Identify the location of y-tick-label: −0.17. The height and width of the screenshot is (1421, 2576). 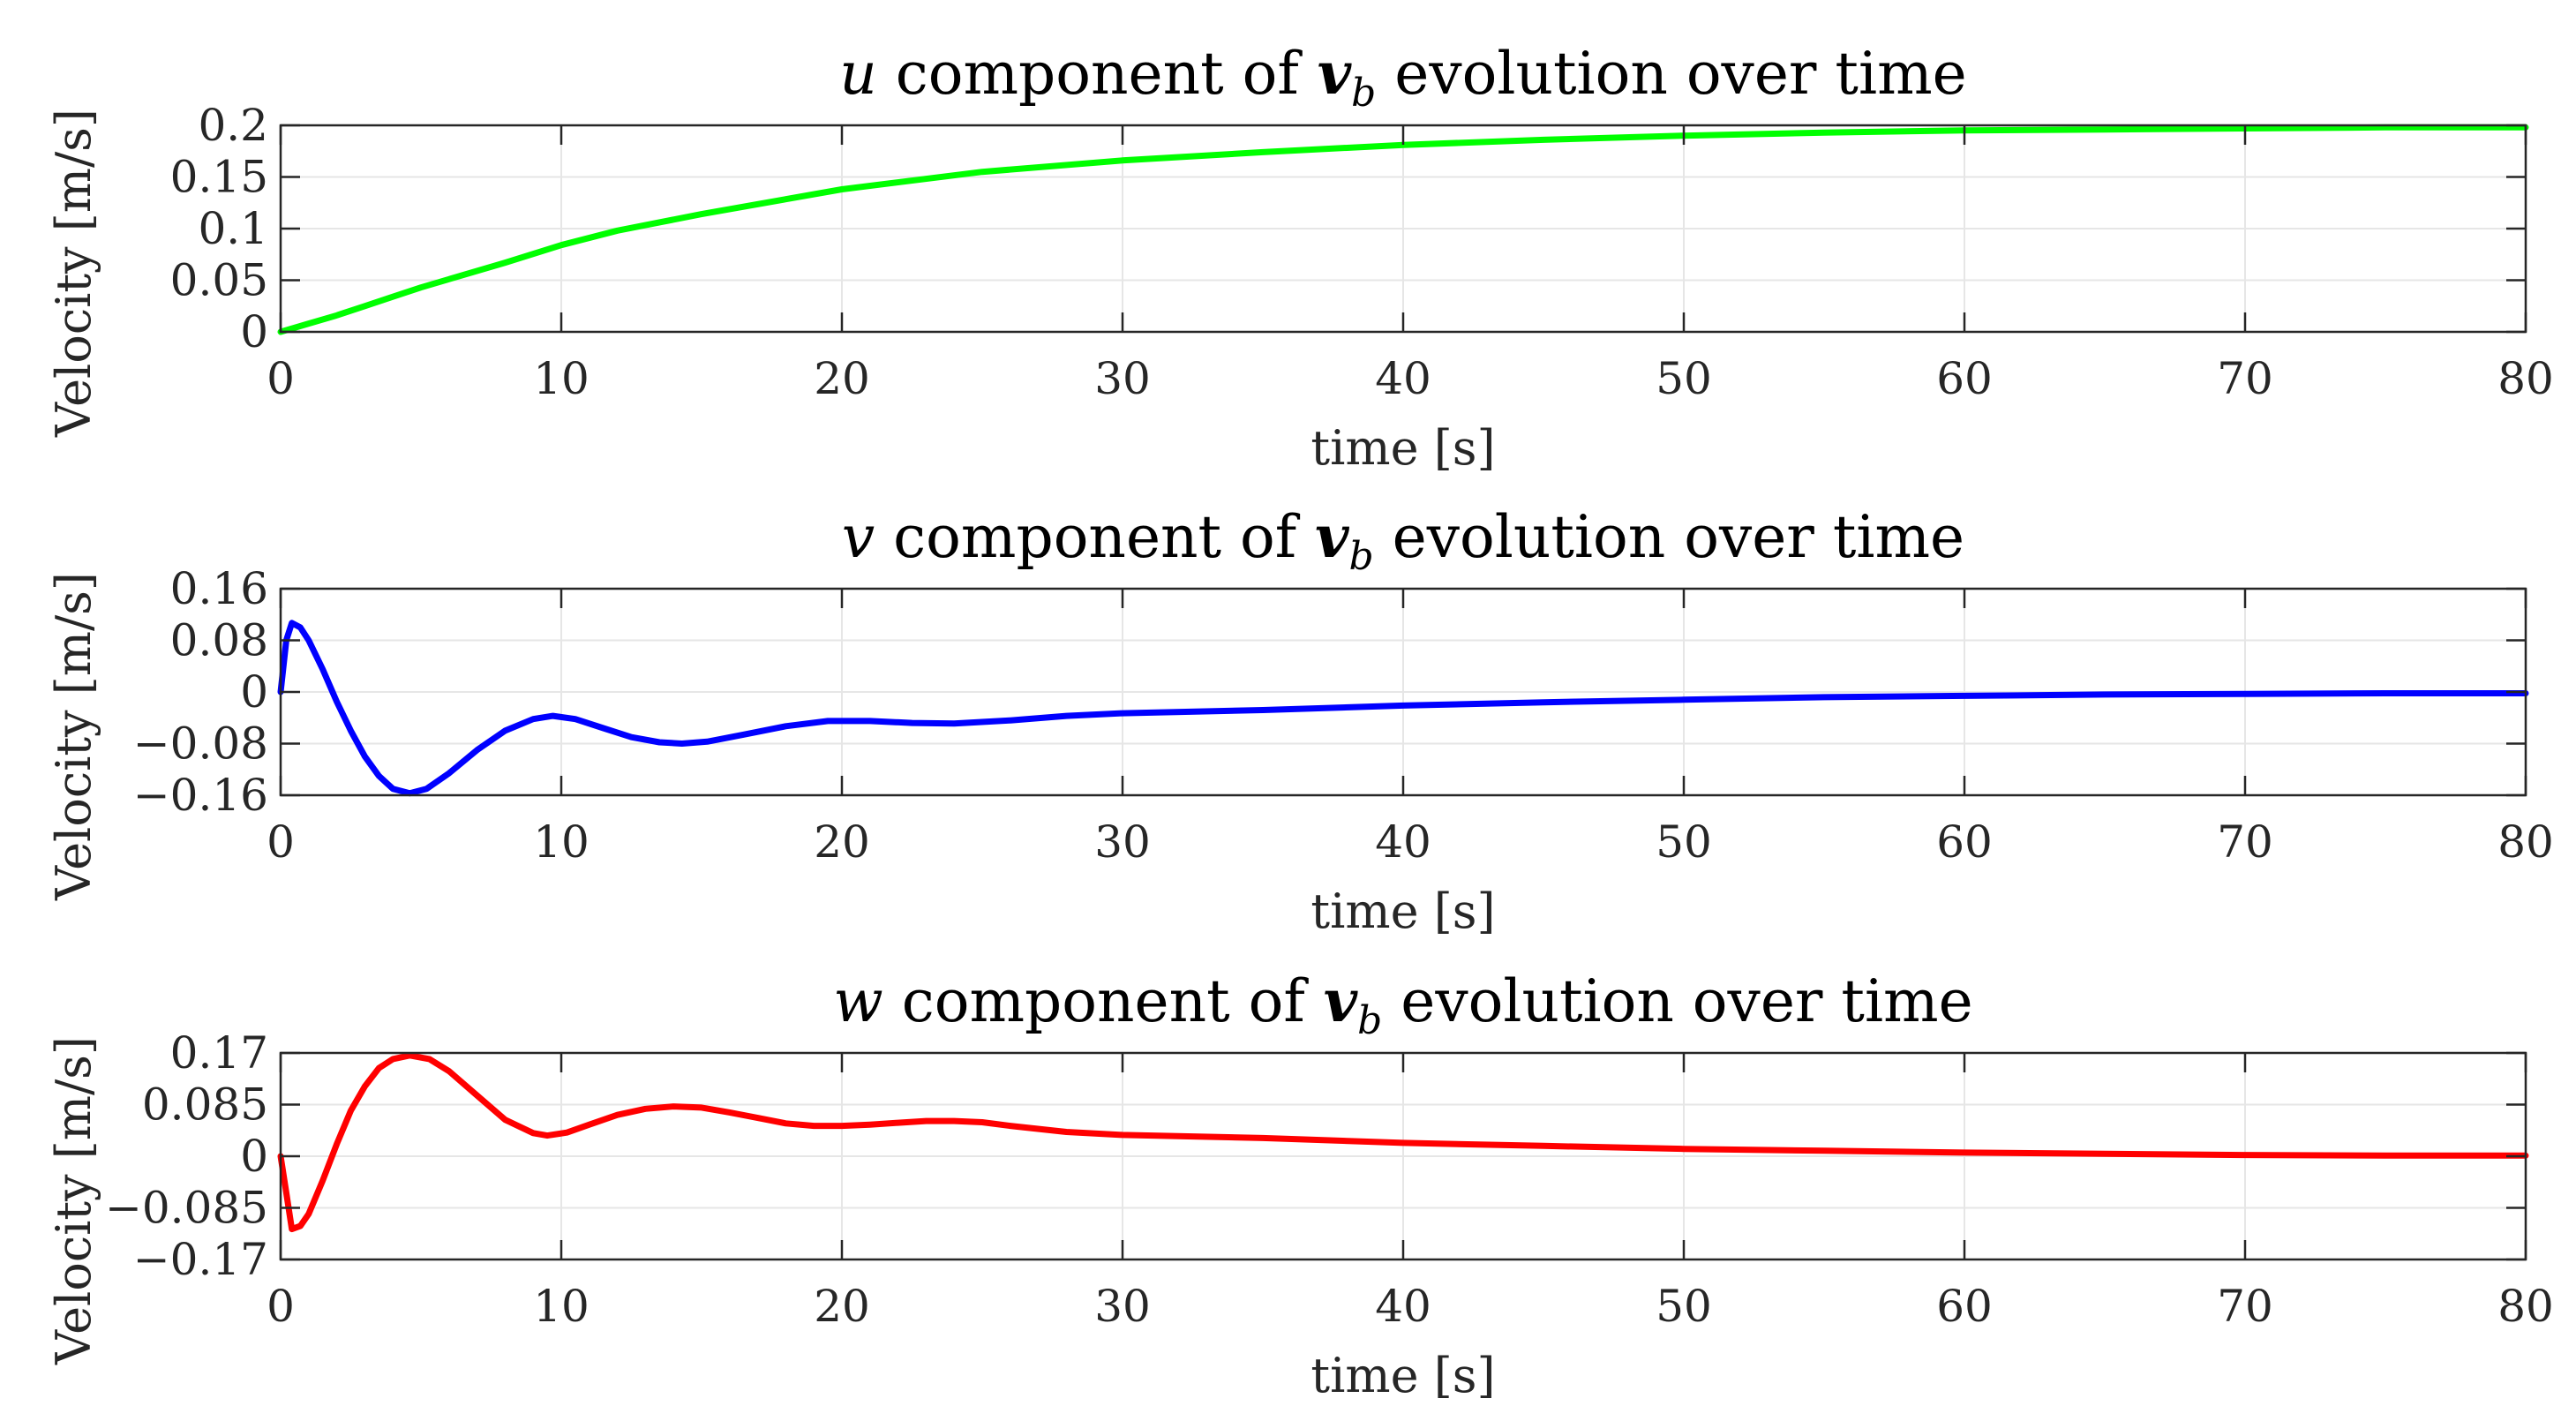
(200, 1259).